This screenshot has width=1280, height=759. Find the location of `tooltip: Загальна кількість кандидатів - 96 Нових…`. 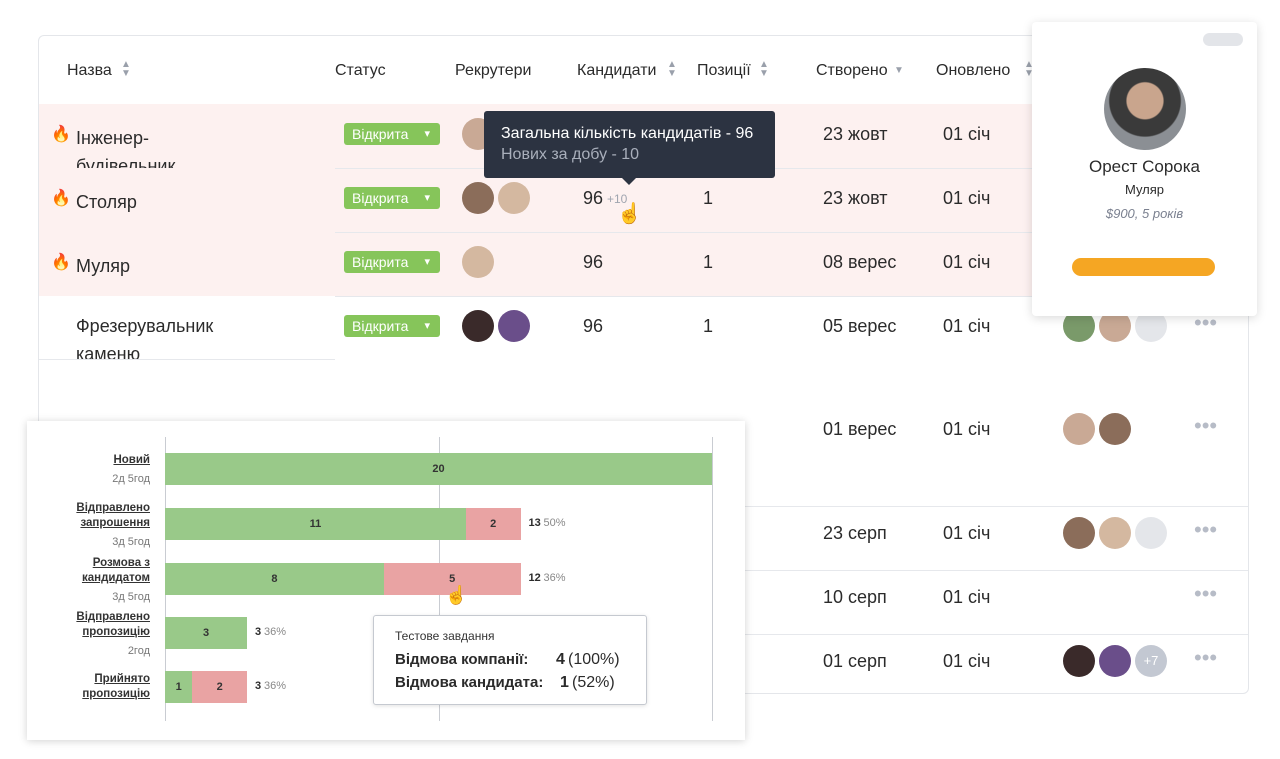

tooltip: Загальна кількість кандидатів - 96 Нових… is located at coordinates (629, 148).